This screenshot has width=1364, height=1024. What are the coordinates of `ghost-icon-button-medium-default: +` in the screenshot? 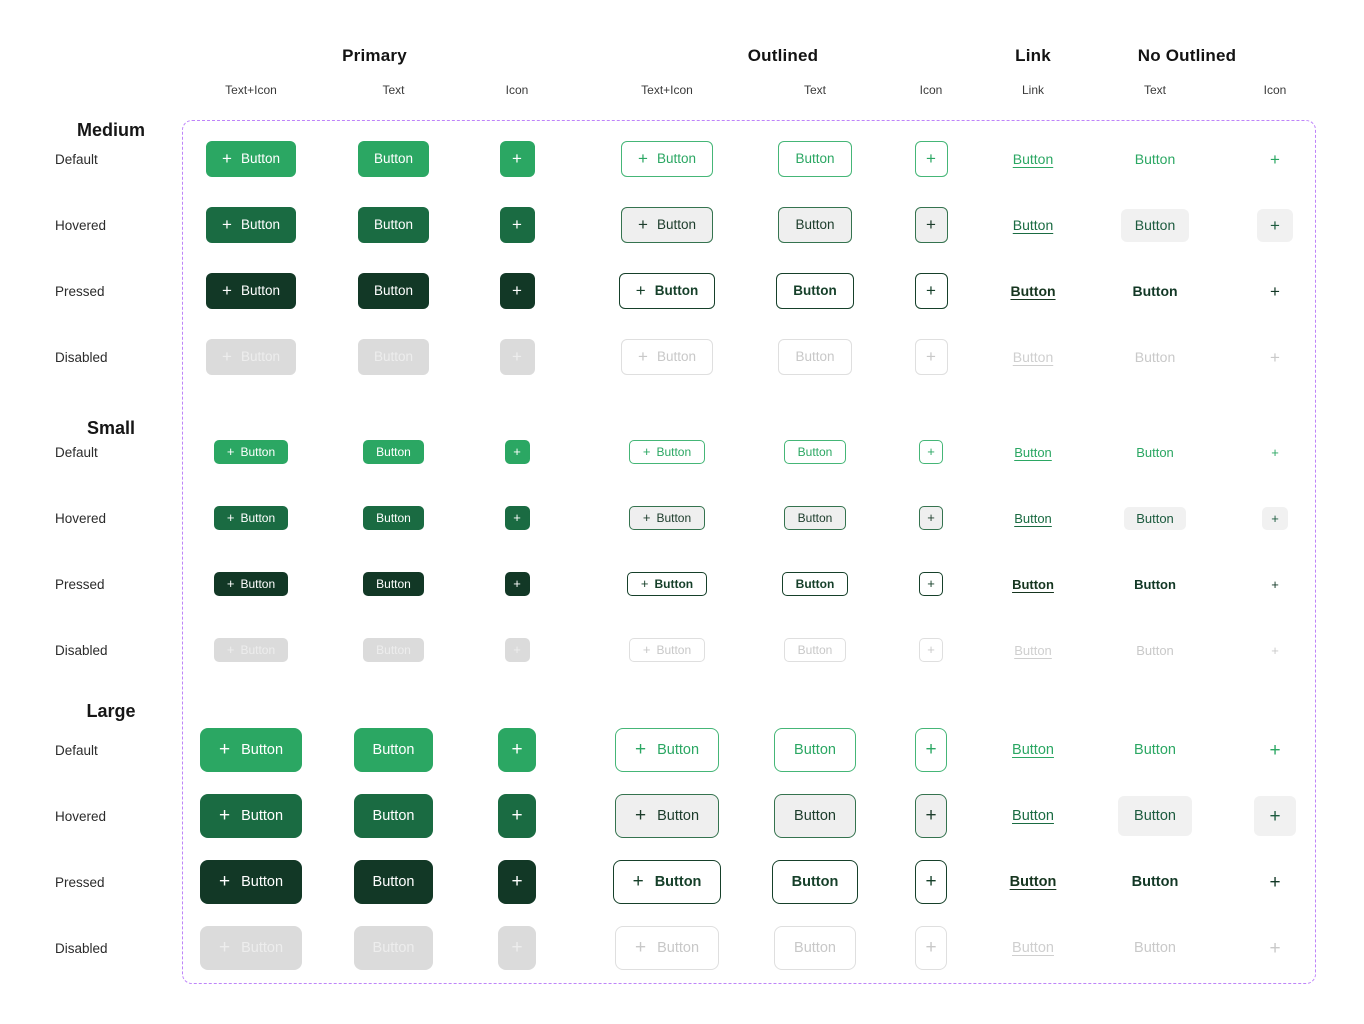 It's located at (1275, 159).